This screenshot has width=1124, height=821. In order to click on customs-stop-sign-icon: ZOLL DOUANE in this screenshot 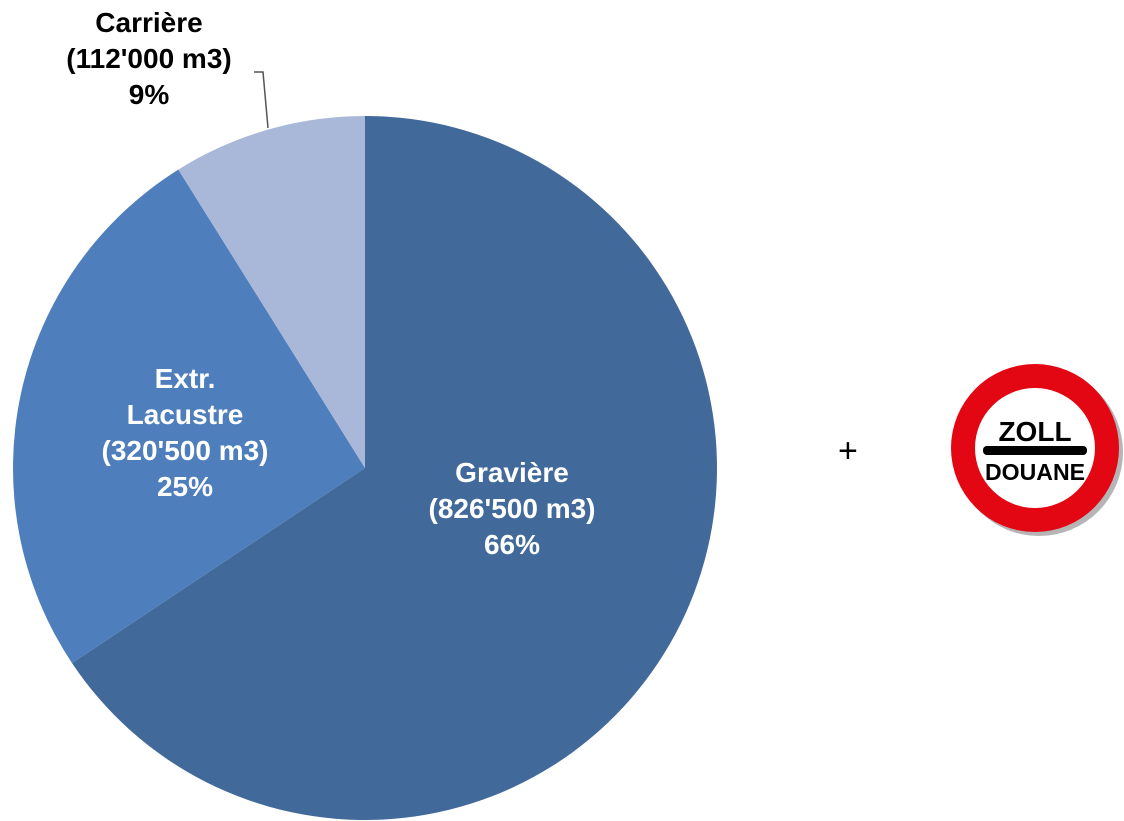, I will do `click(1034, 448)`.